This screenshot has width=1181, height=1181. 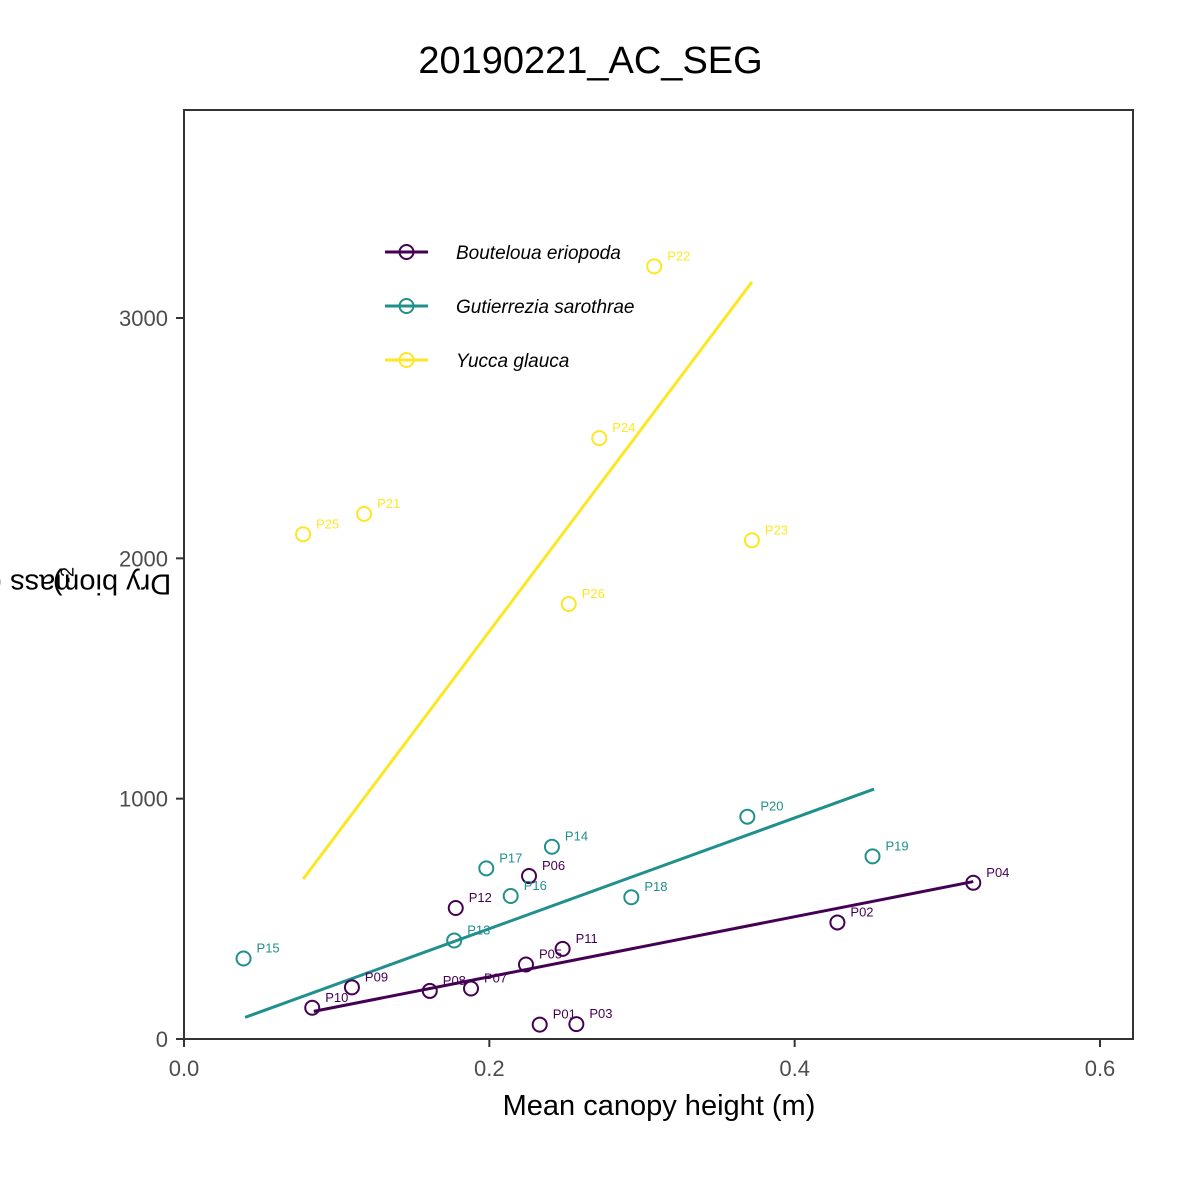 What do you see at coordinates (568, 603) in the screenshot?
I see `point-p26` at bounding box center [568, 603].